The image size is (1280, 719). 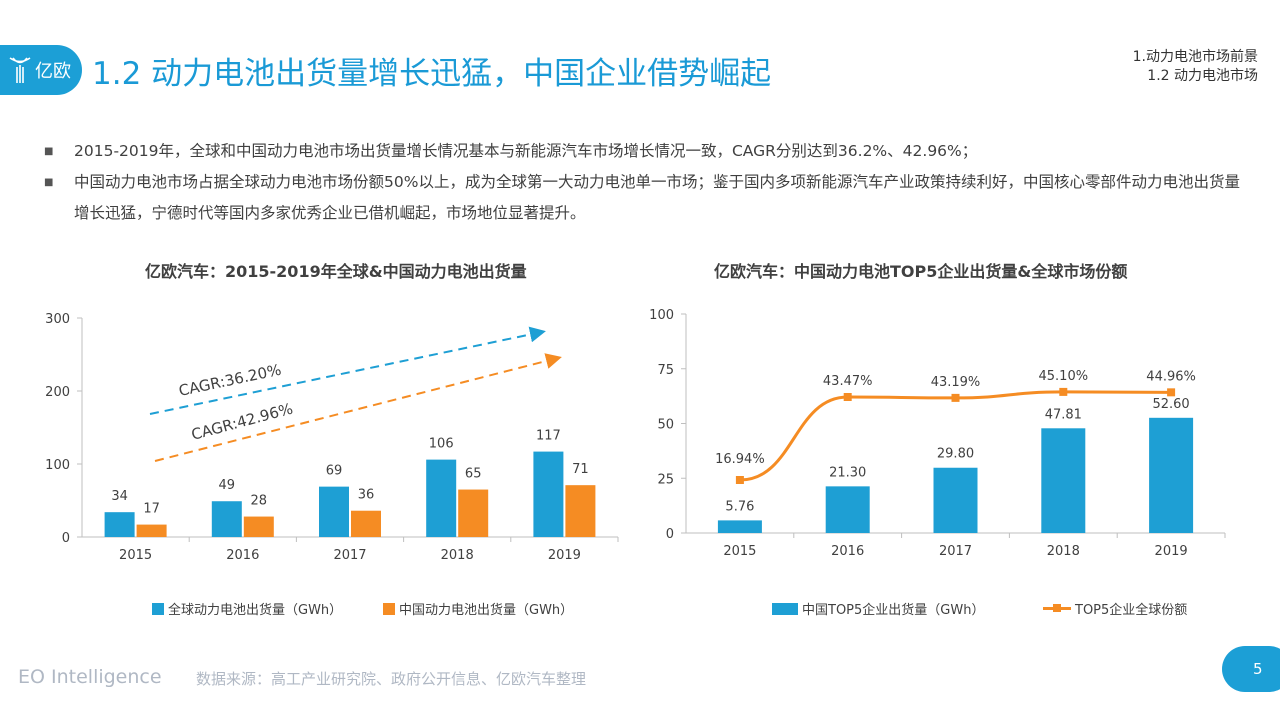 I want to click on data-source: 数据来源：高工产业研究院、政府公开信息、亿欧汽车整理, so click(x=391, y=679).